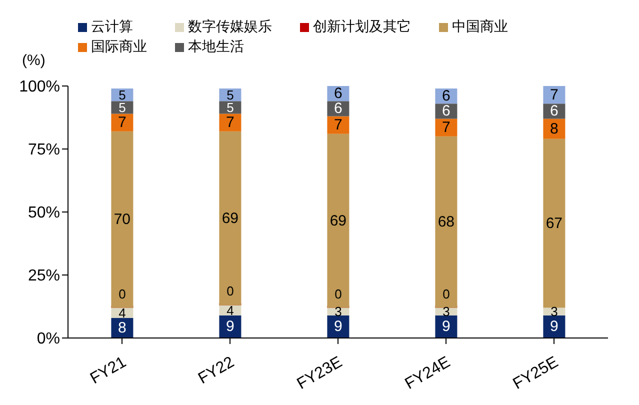 The height and width of the screenshot is (405, 639). What do you see at coordinates (34, 60) in the screenshot?
I see `y-axis-title: (%)` at bounding box center [34, 60].